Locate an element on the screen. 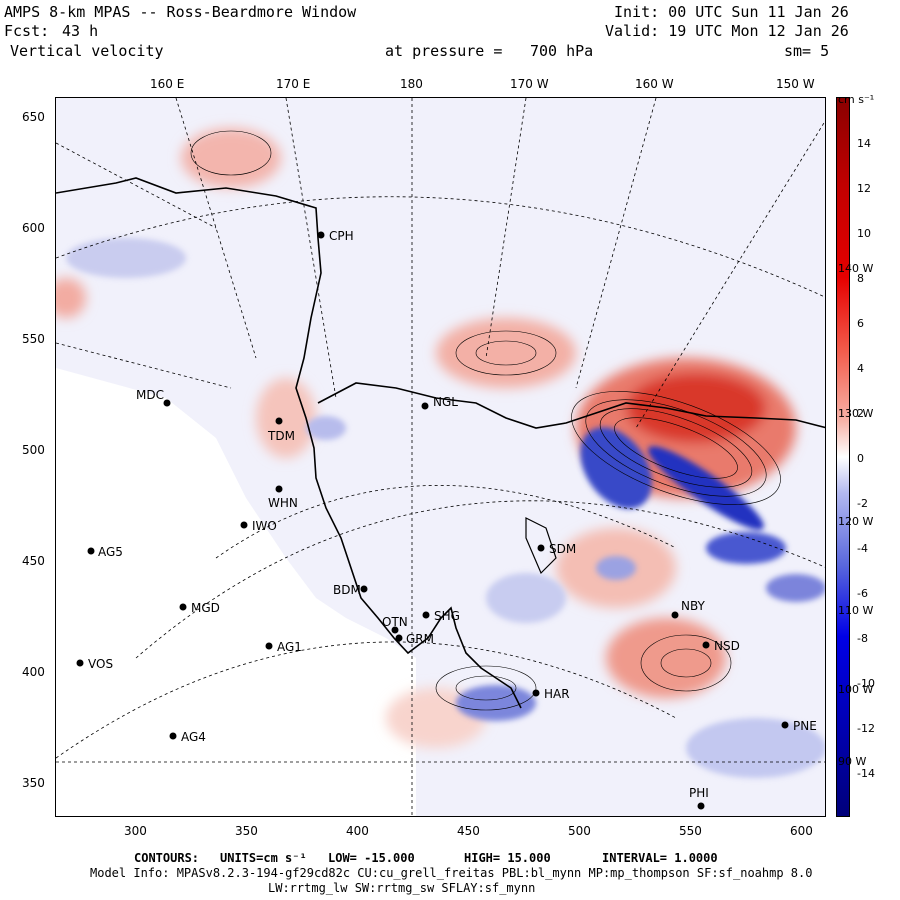 This screenshot has height=900, width=900. contours-low: LOW= -15.000 is located at coordinates (371, 858).